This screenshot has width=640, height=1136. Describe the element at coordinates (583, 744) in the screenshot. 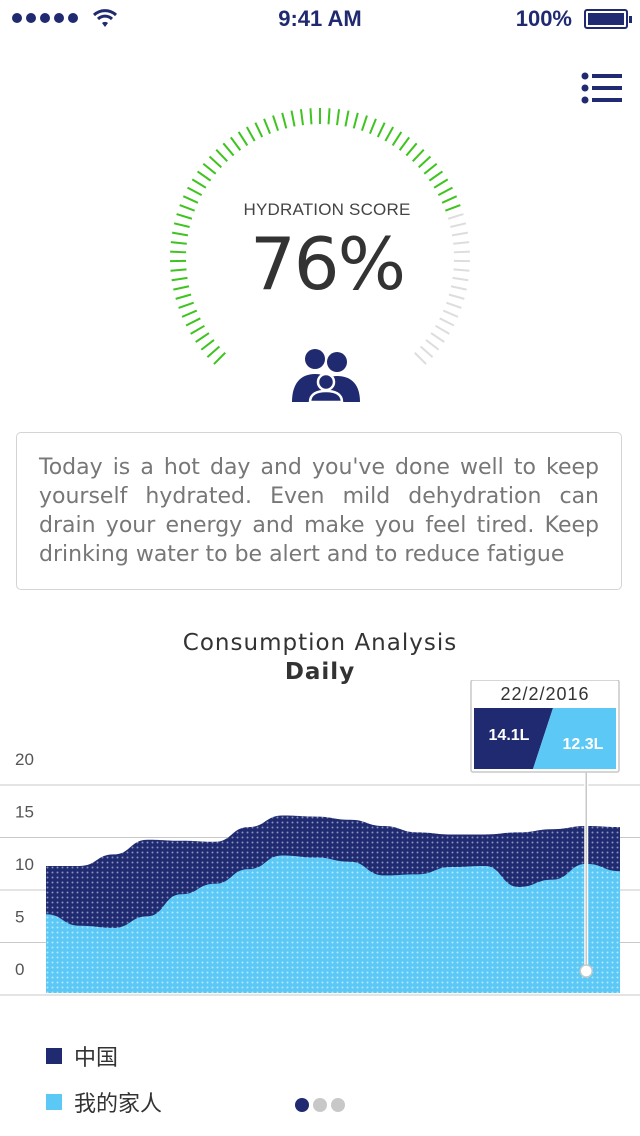

I see `tooltip-value-family: 12.3L` at that location.